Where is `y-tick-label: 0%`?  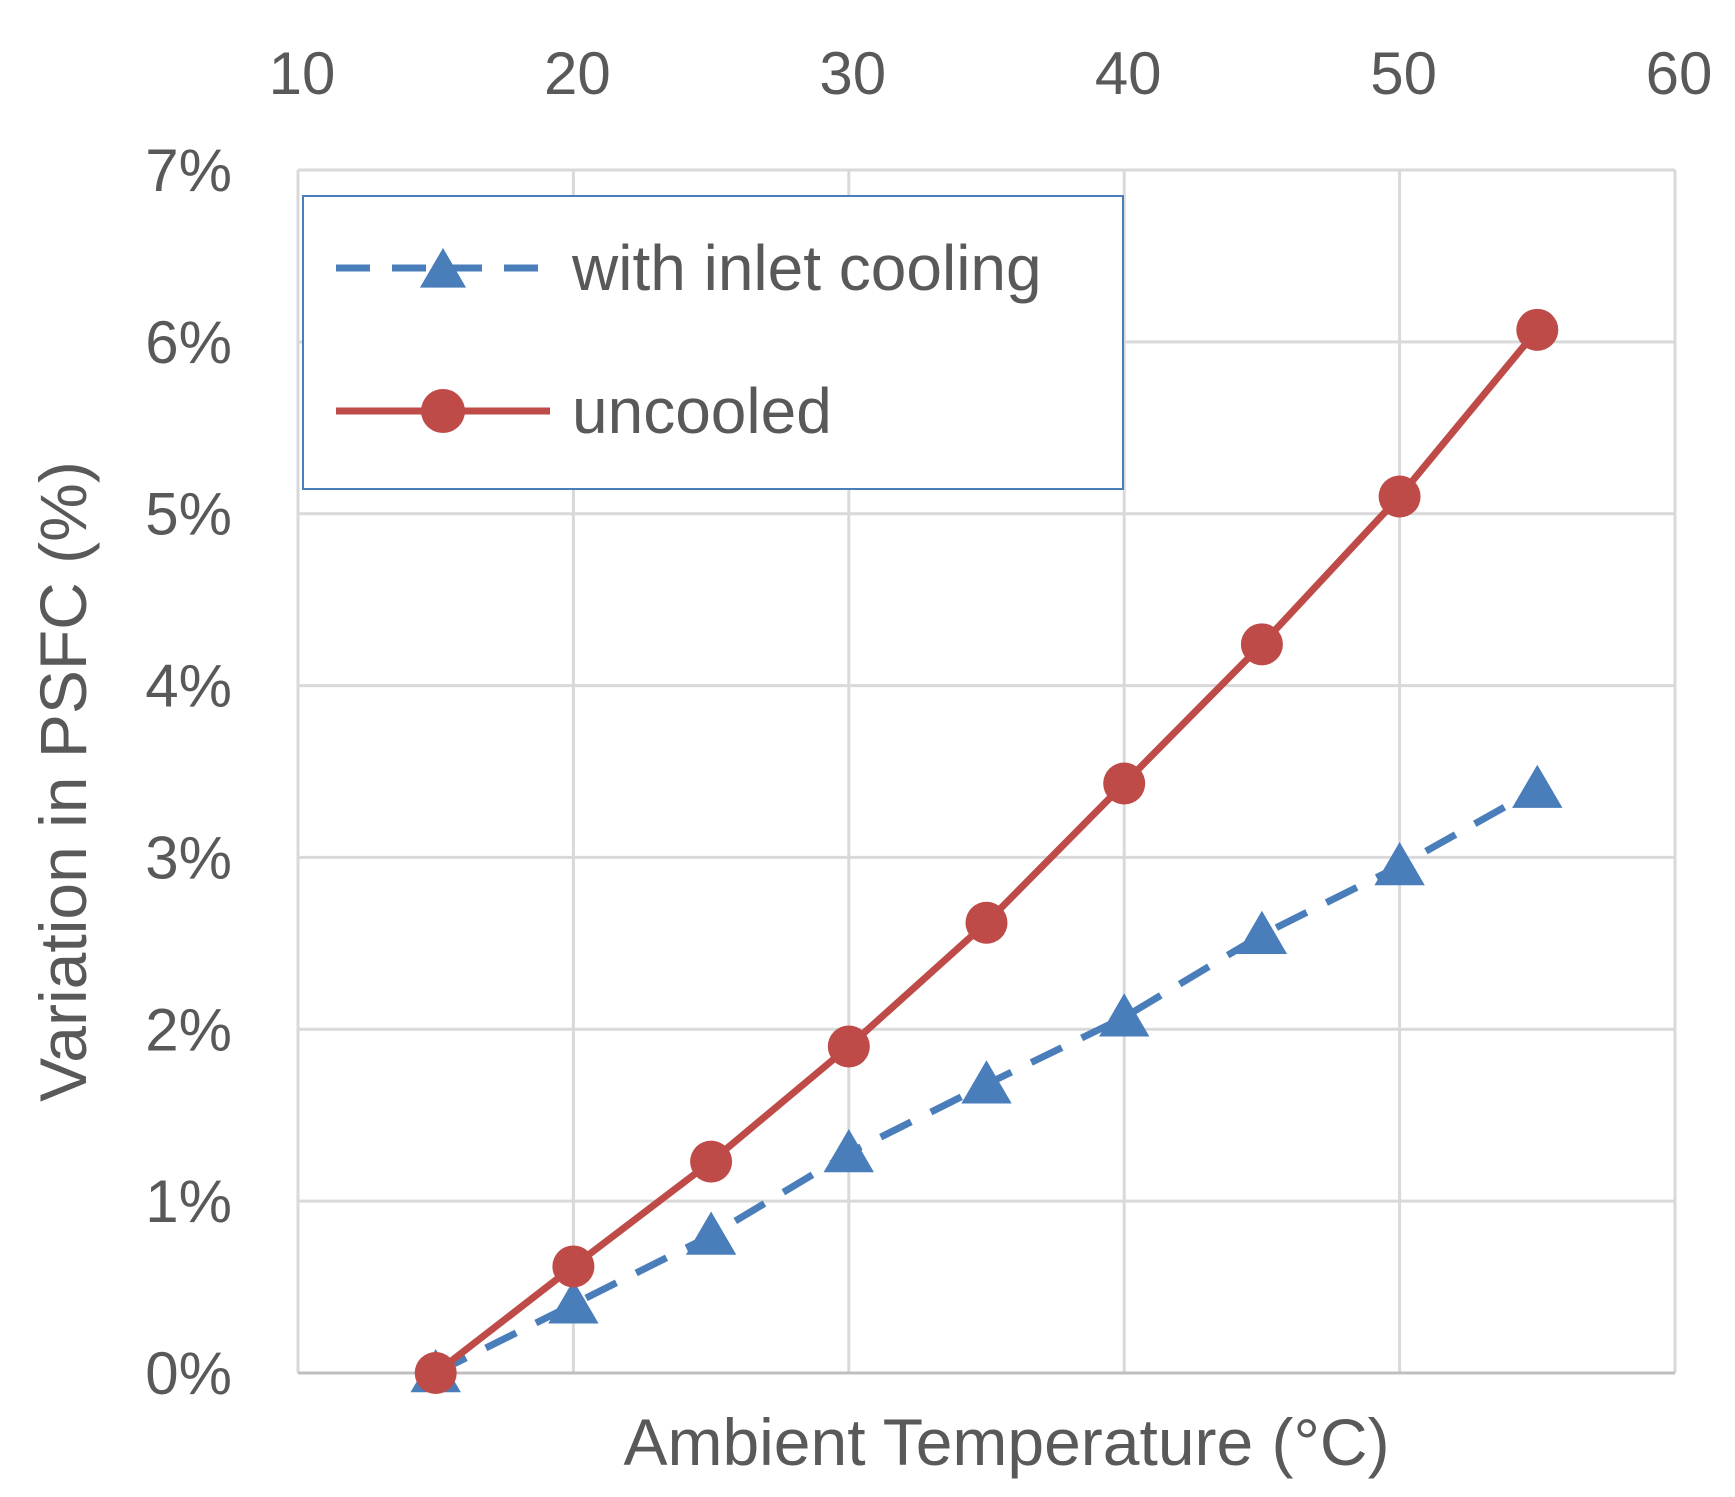
y-tick-label: 0% is located at coordinates (188, 1373).